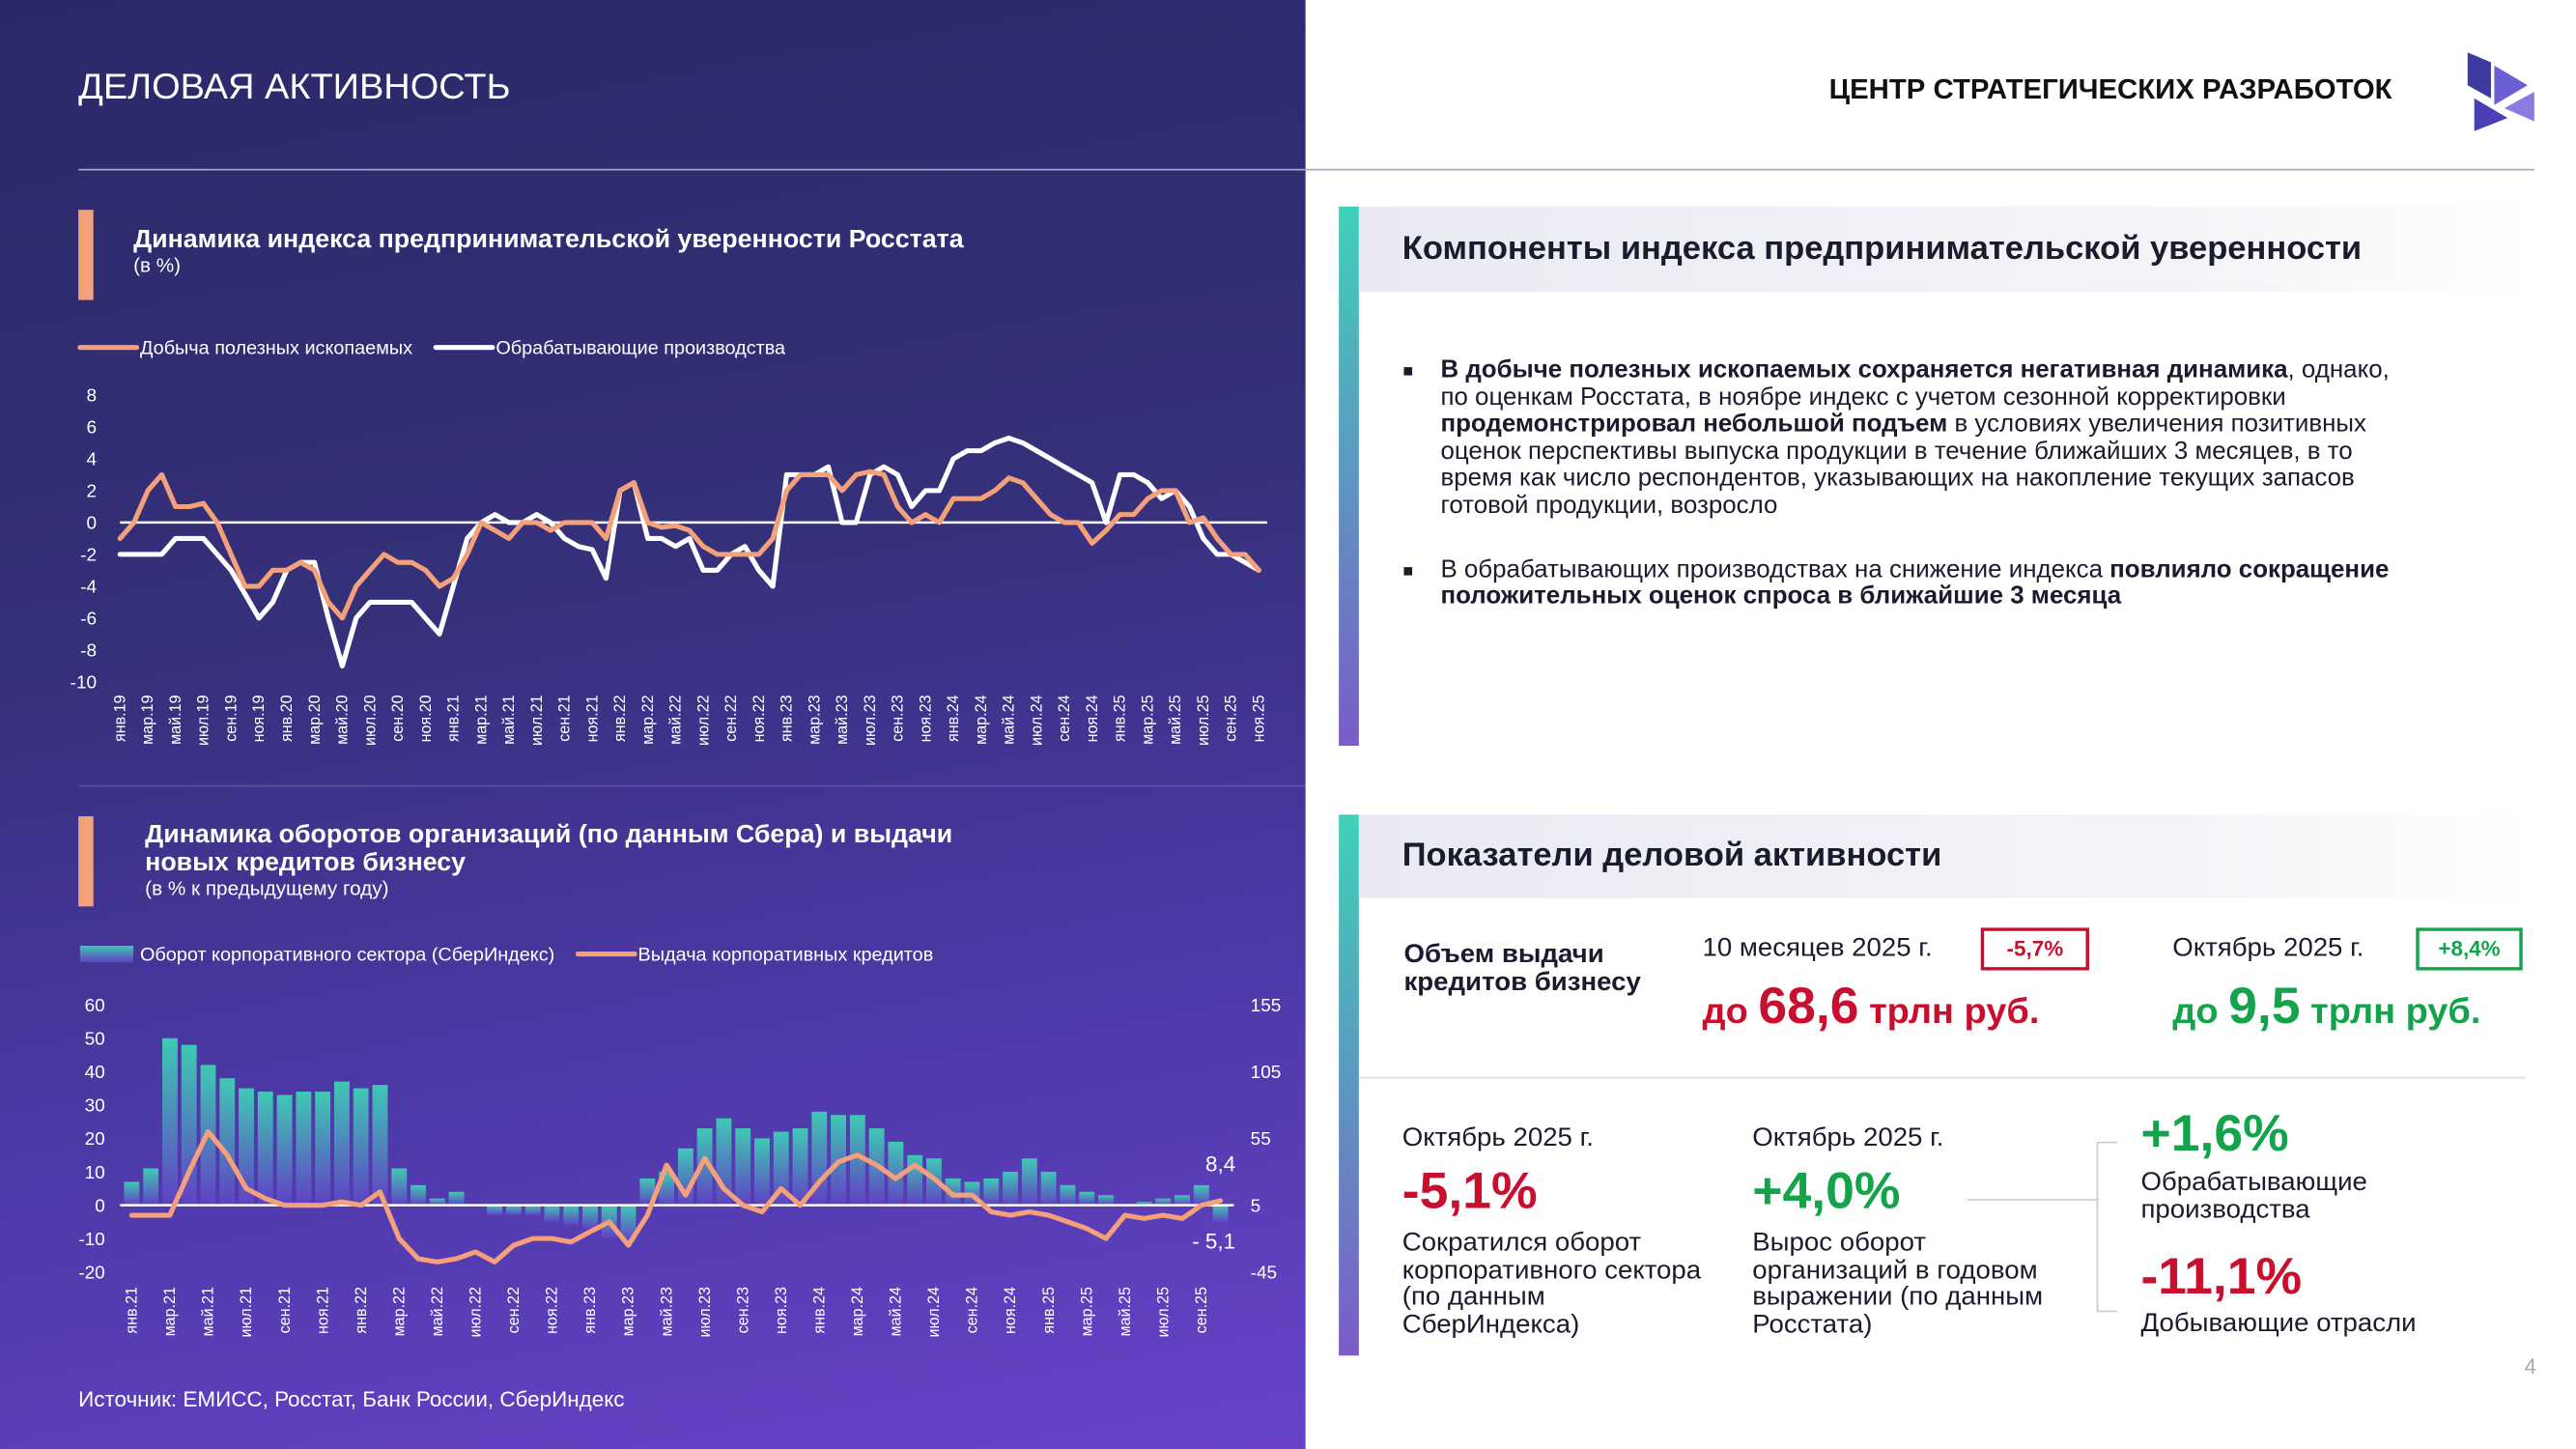 This screenshot has width=2576, height=1449. Describe the element at coordinates (119, 718) in the screenshot. I see `x-tick-label: янв.19` at that location.